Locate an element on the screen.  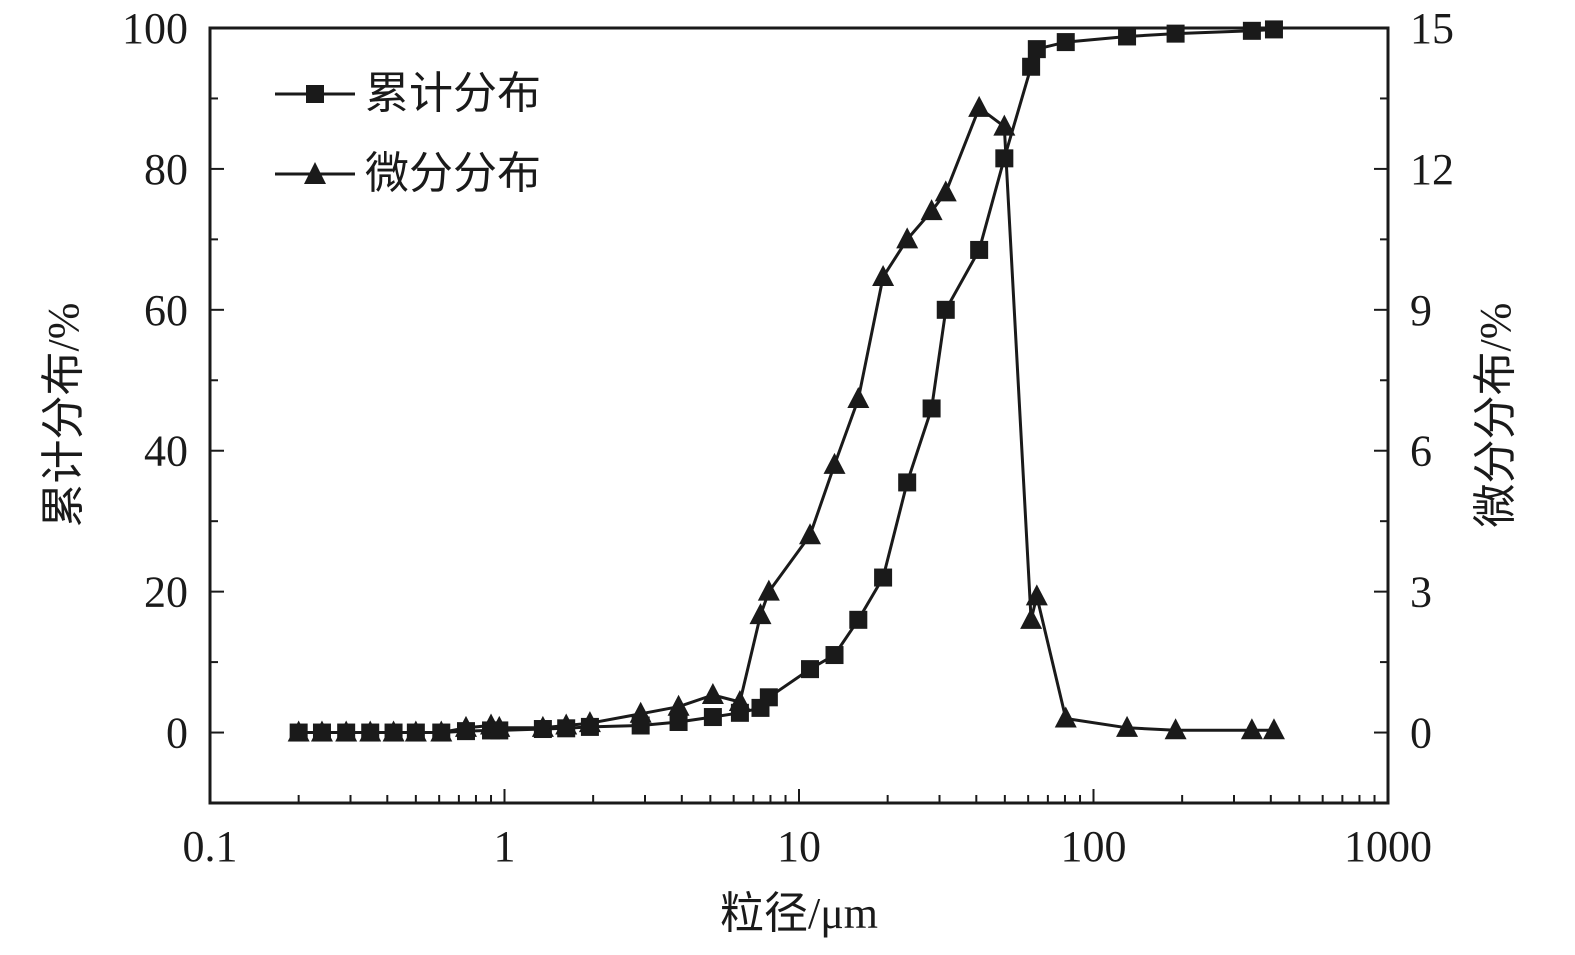
x-tick-label: 0.1 is located at coordinates (210, 846).